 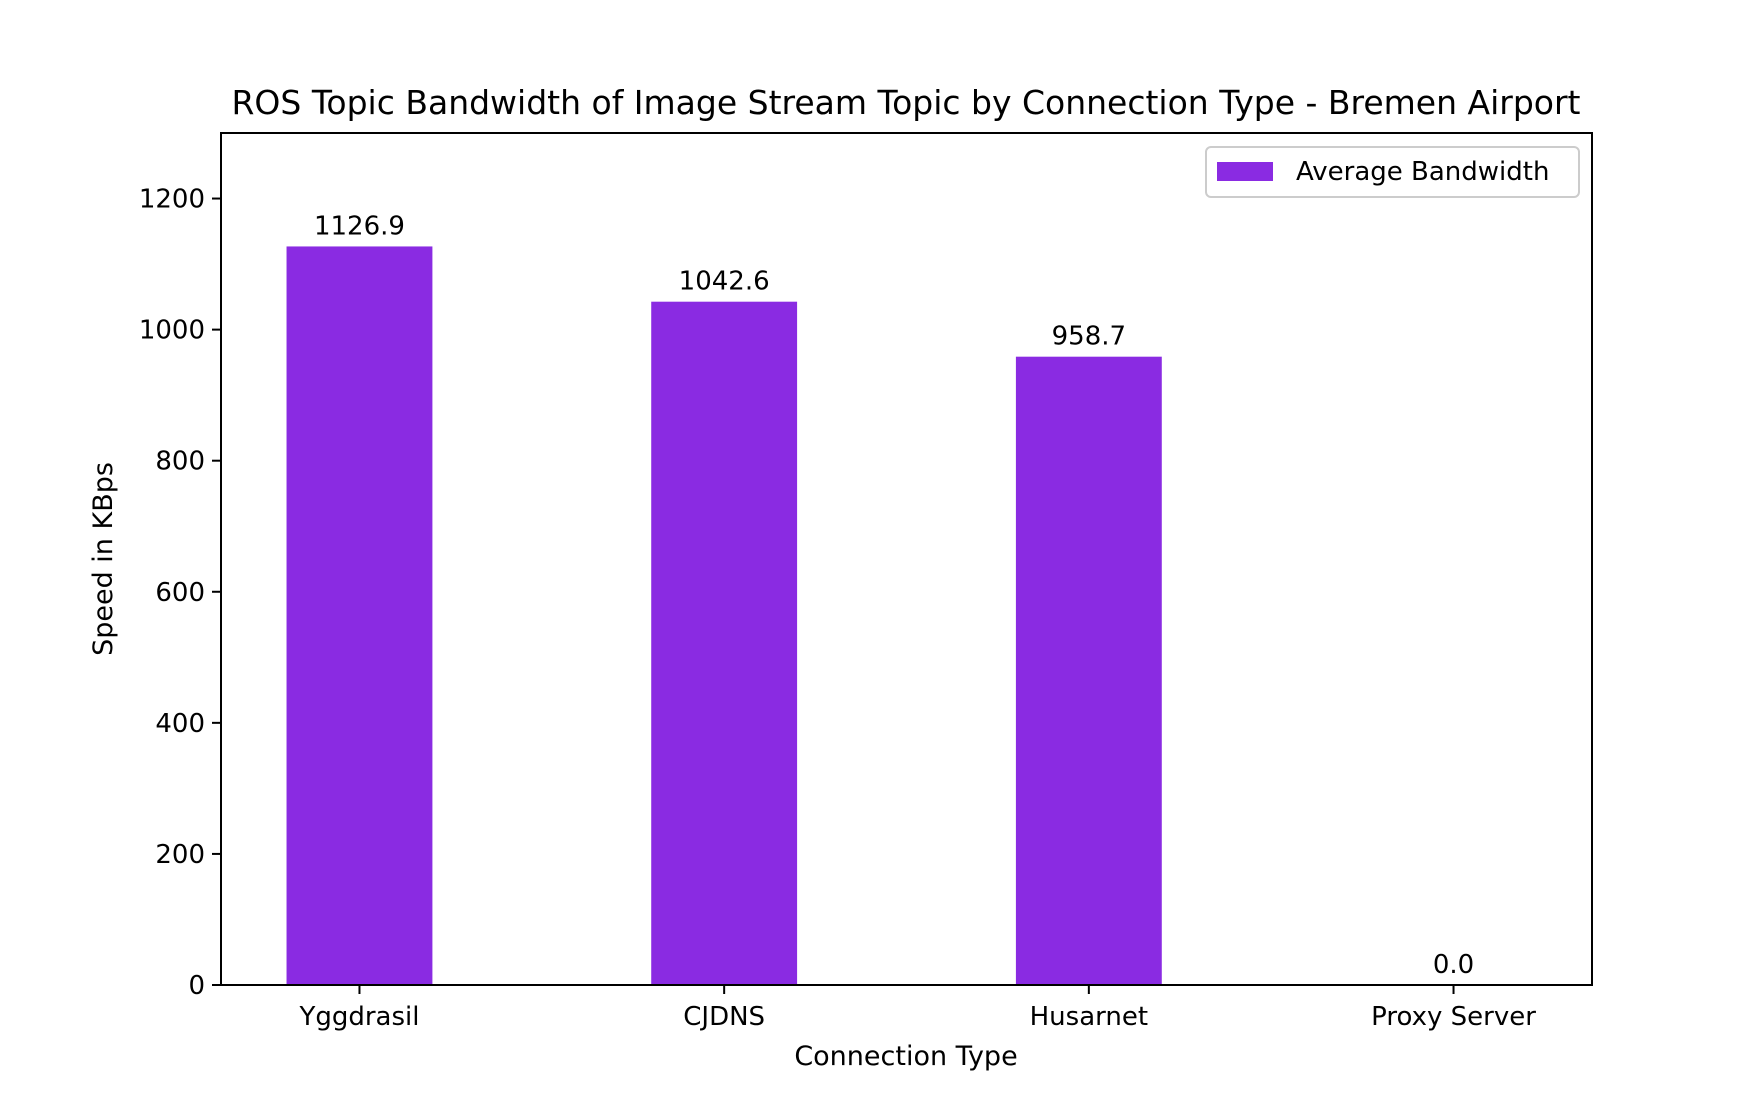 I want to click on y-tick-label: 400, so click(x=180, y=724).